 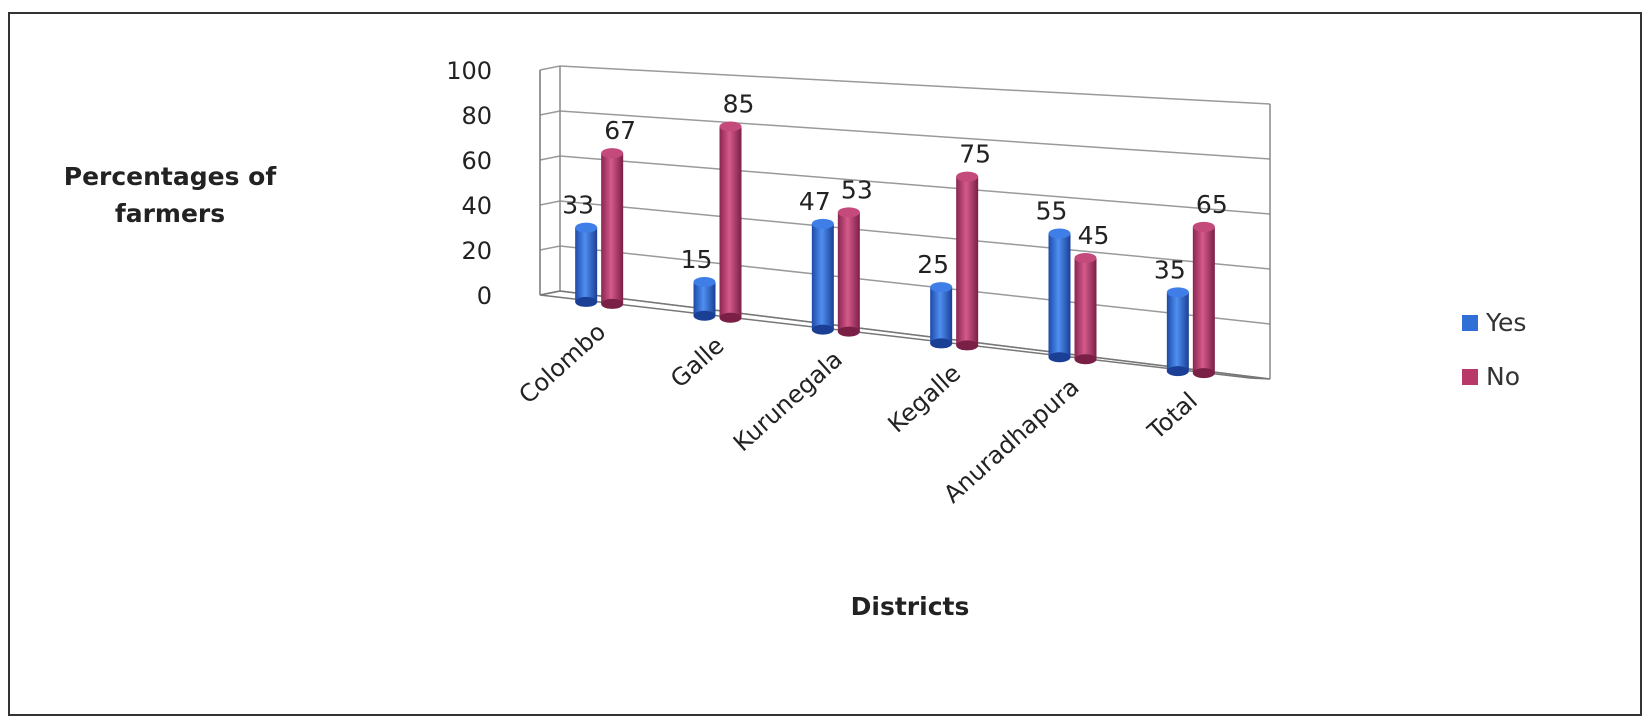 I want to click on data-label-yes-kurunegala: 47, so click(x=815, y=201).